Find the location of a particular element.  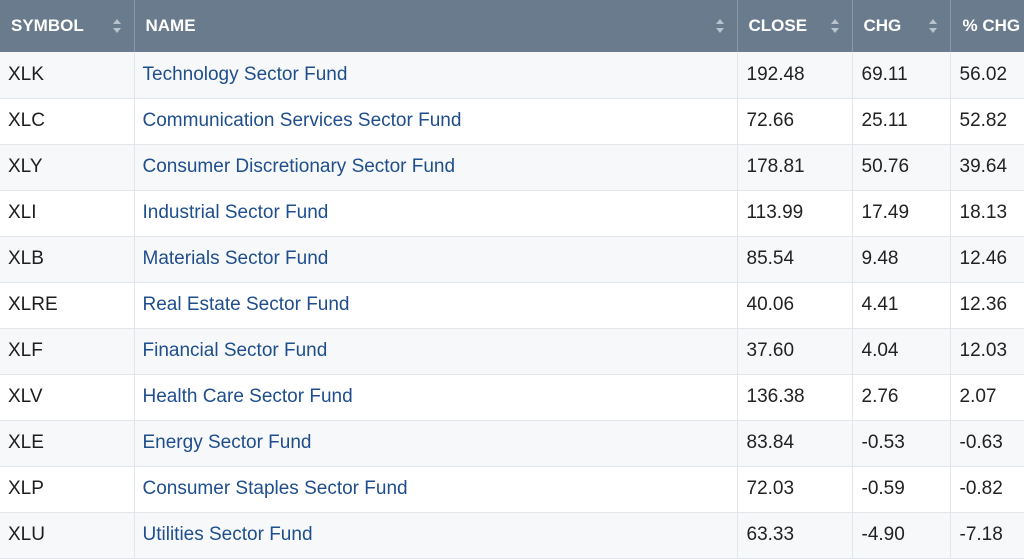

symbol-cell: XLF is located at coordinates (67, 351).